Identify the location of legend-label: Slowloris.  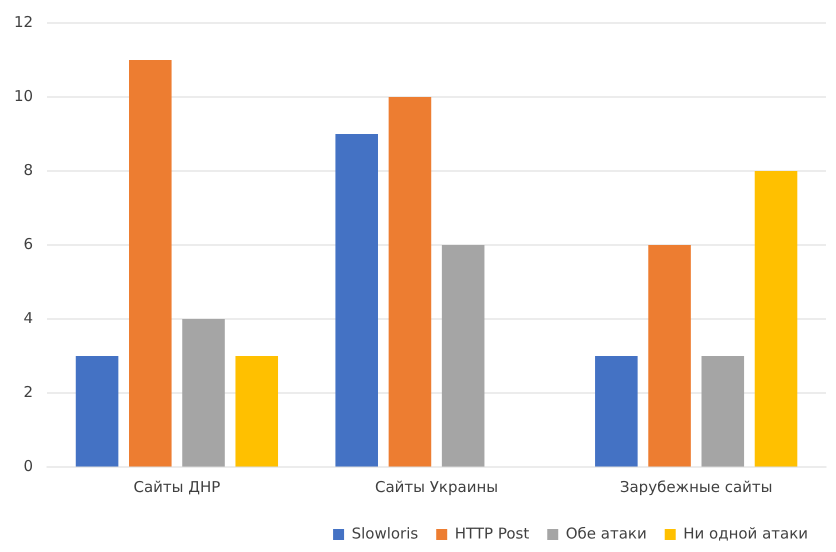
(385, 533).